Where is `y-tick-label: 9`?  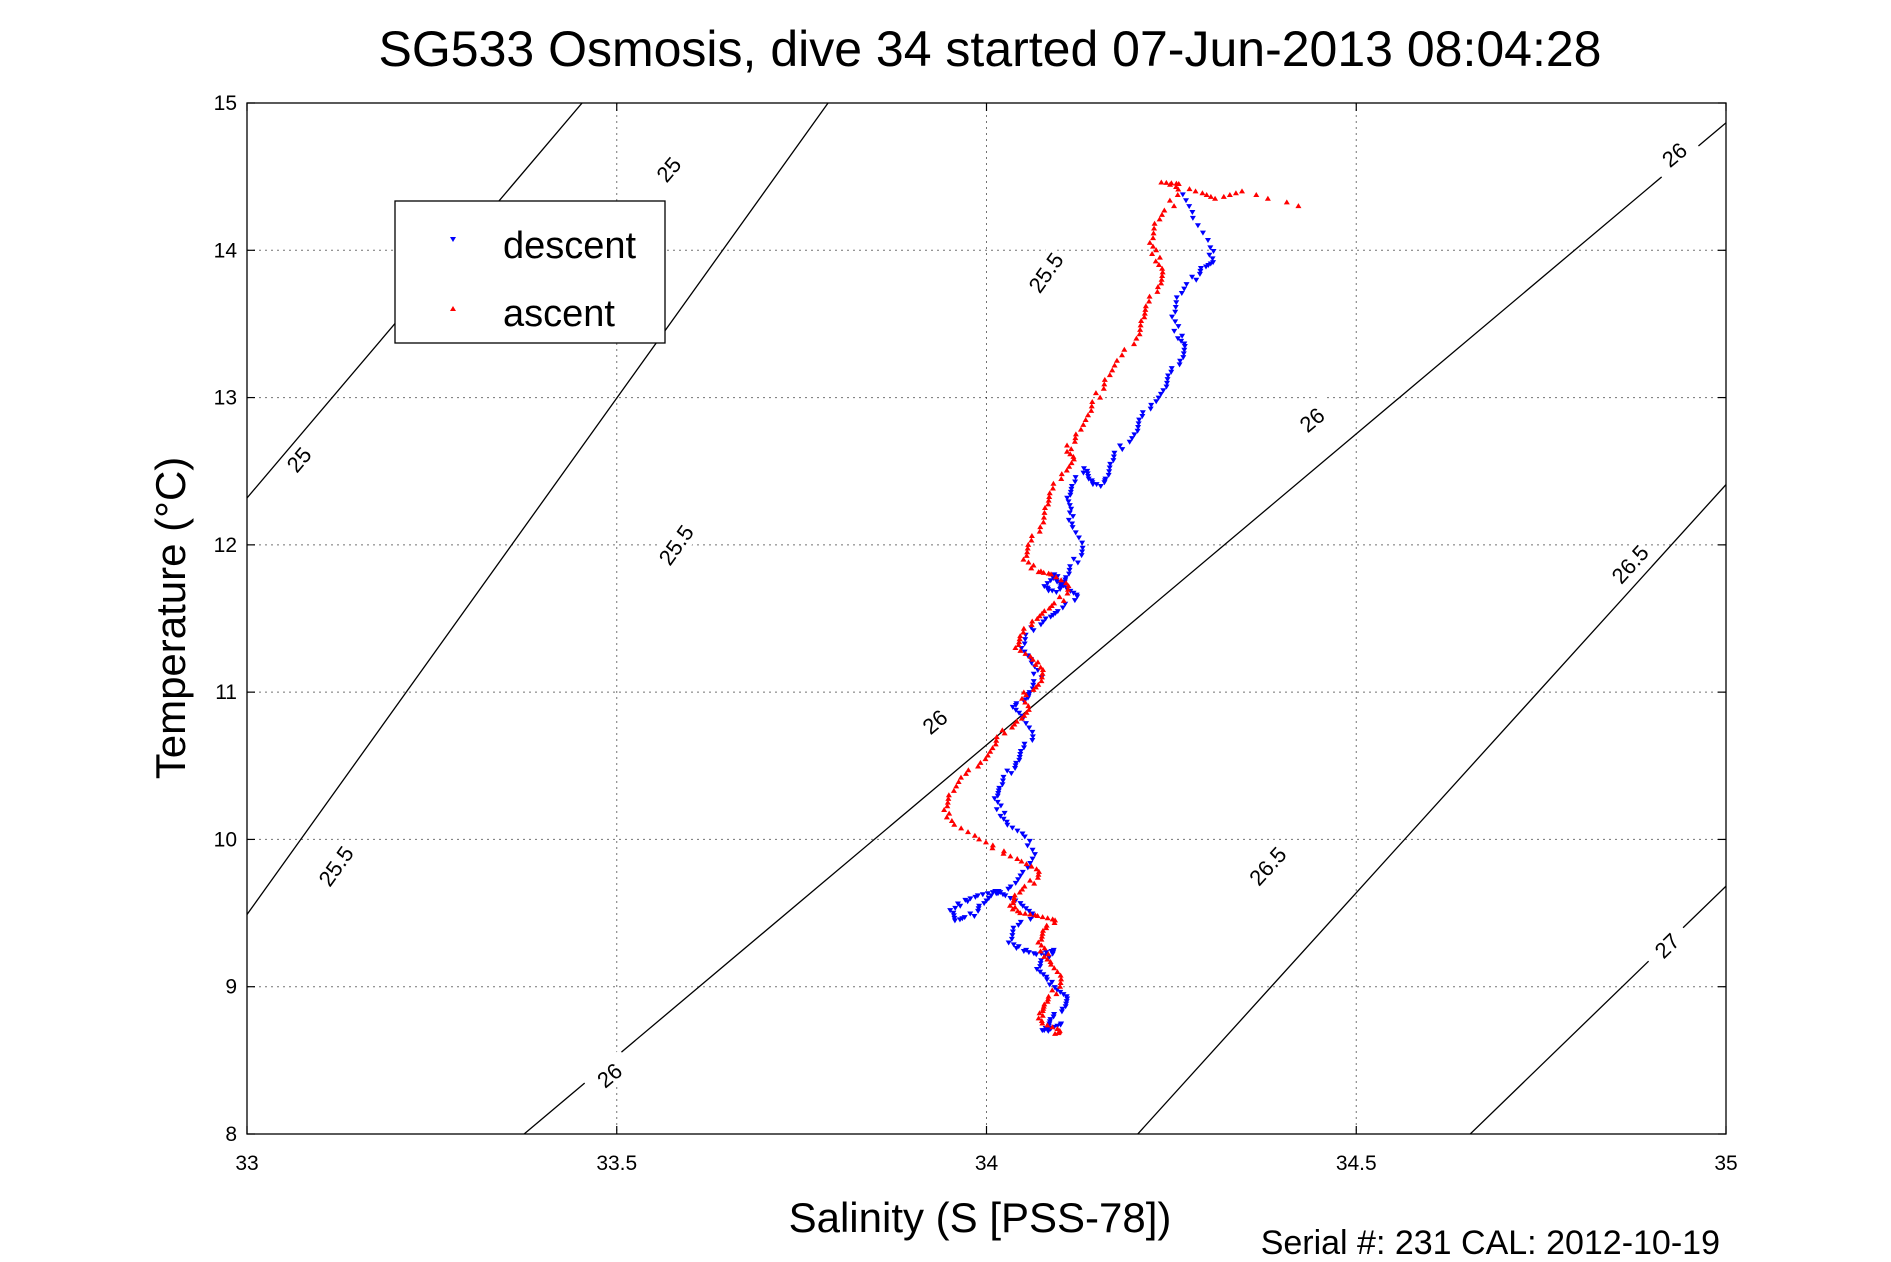 y-tick-label: 9 is located at coordinates (231, 987).